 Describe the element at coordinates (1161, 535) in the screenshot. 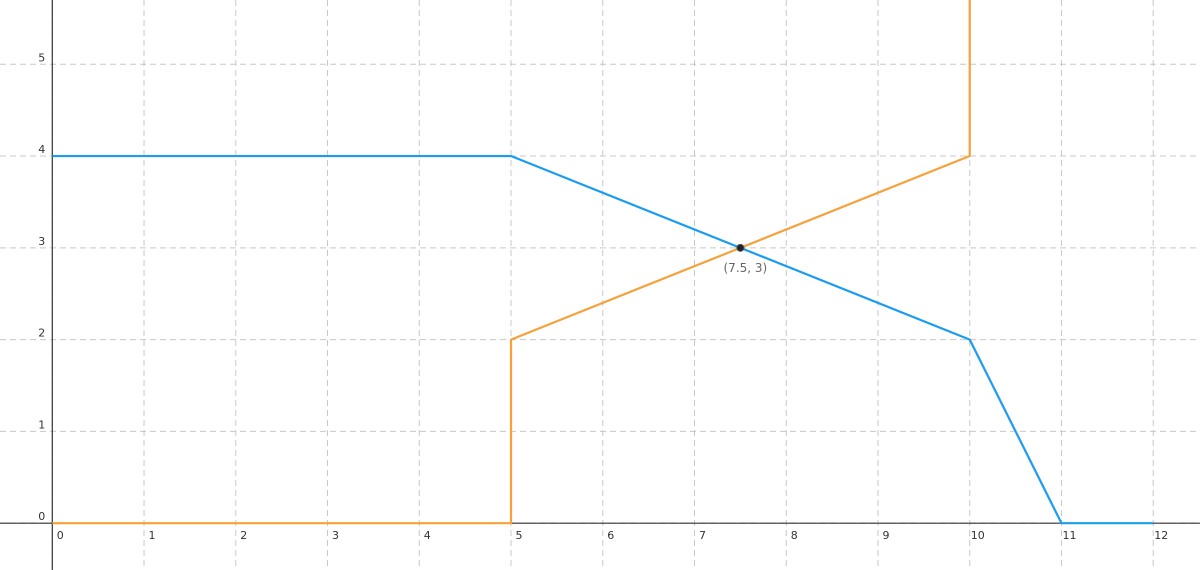

I see `x-tick-label: 12` at that location.